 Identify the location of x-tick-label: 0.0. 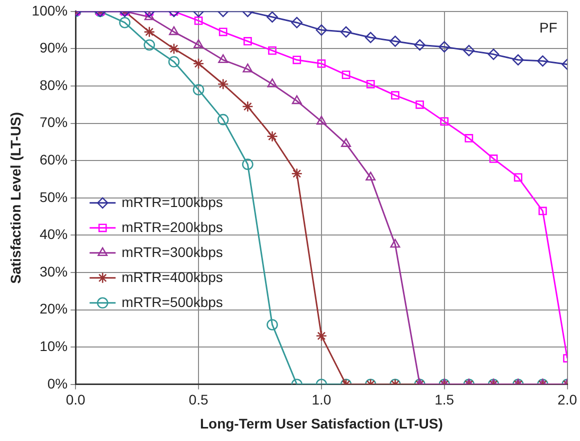
(76, 400).